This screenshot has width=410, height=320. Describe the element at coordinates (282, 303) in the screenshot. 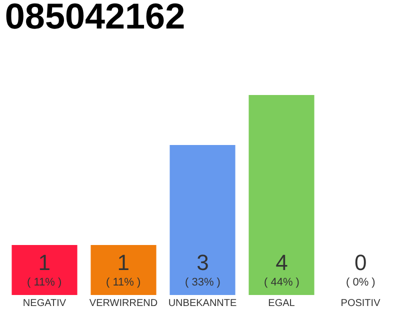

I see `x-tick-label: EGAL` at that location.